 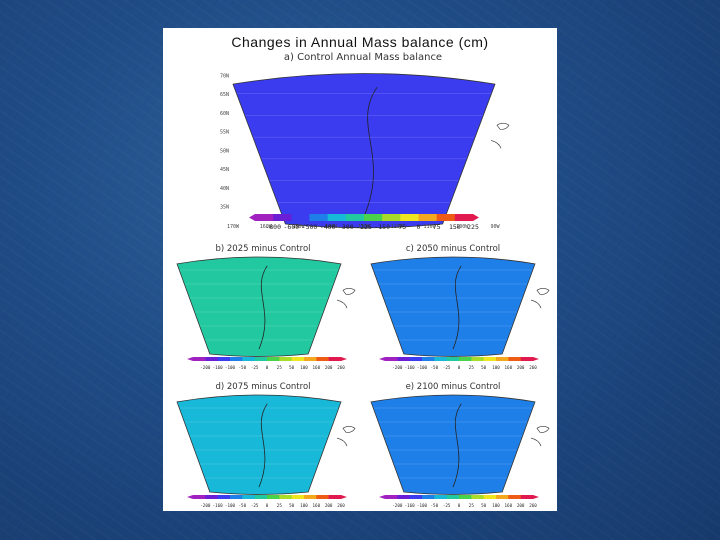 I want to click on panel-d-title: d) 2075 minus Control, so click(x=263, y=387).